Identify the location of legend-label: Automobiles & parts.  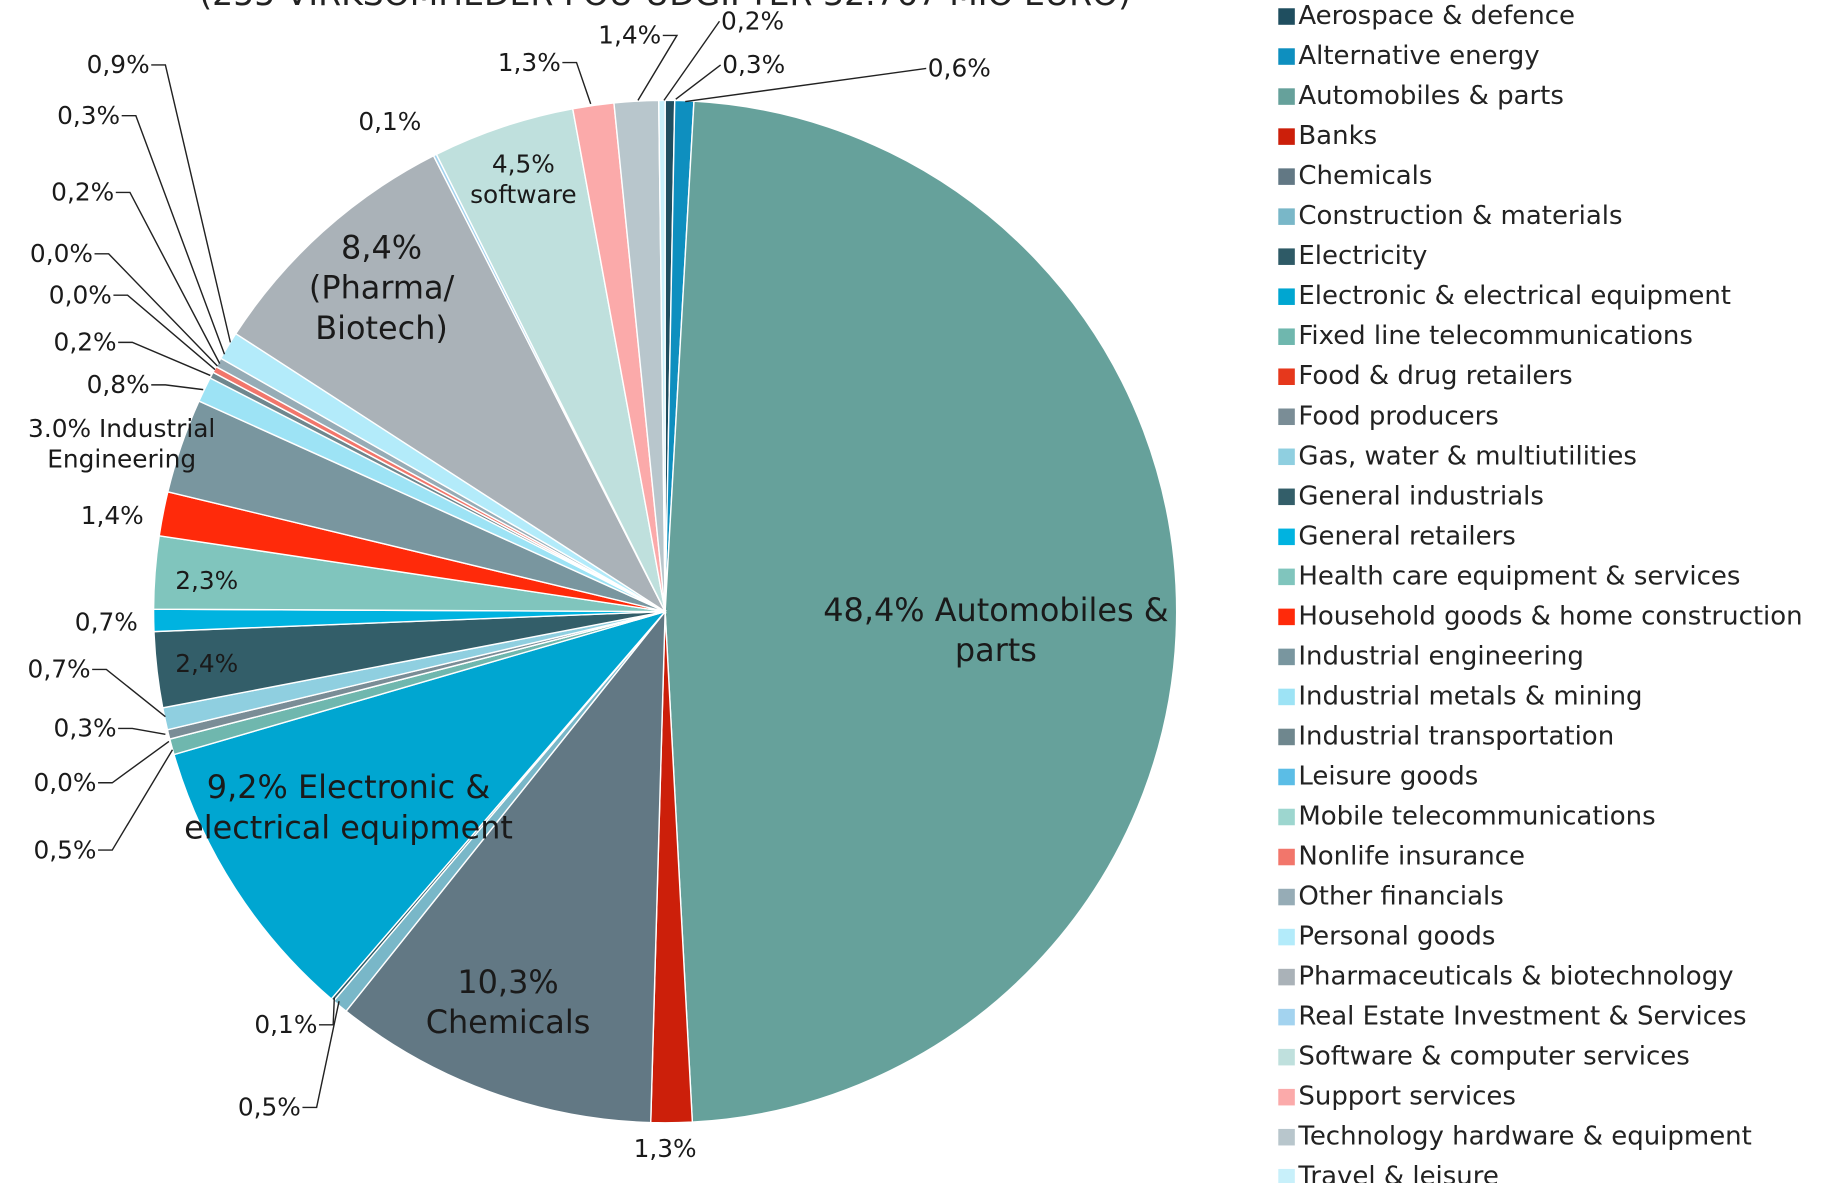
(1431, 96).